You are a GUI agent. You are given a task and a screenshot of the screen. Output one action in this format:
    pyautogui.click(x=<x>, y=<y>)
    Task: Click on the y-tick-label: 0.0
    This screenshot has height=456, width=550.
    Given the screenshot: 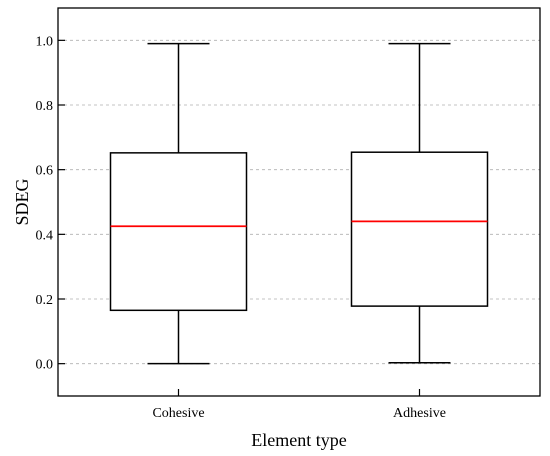 What is the action you would take?
    pyautogui.click(x=45, y=365)
    